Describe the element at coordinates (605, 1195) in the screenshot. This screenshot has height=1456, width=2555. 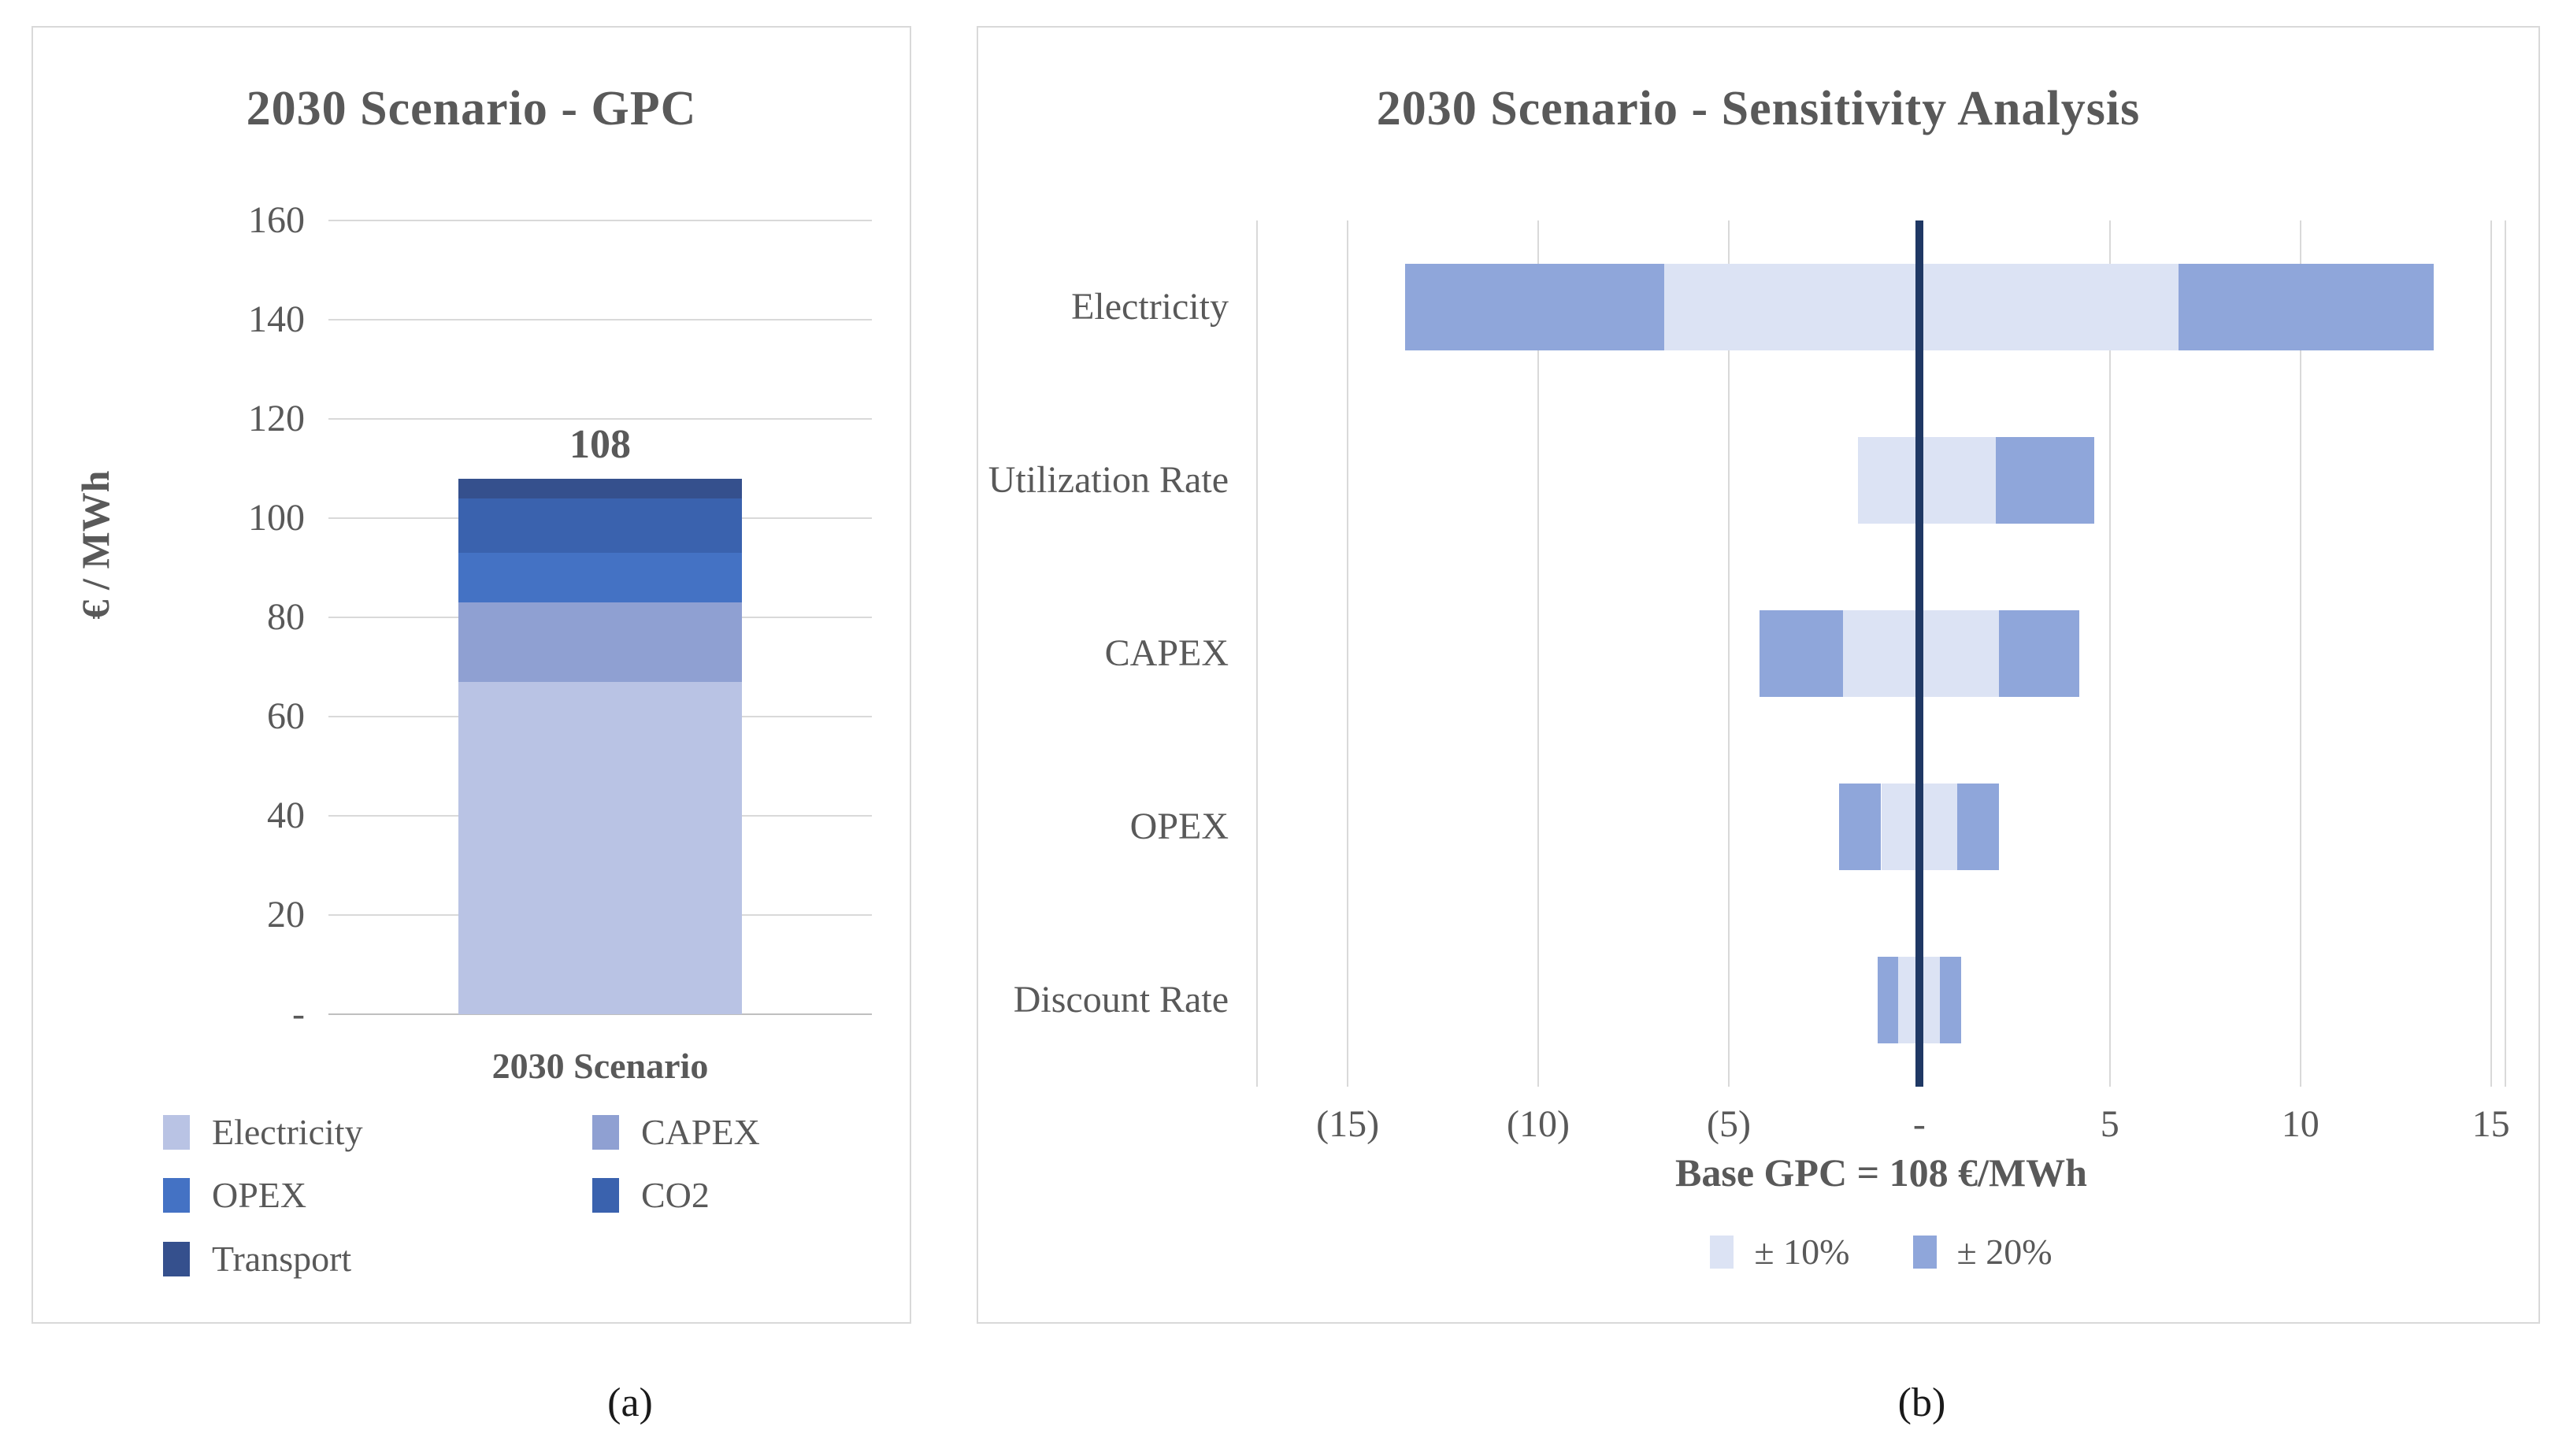
I see `gpc-legend-swatch-co2` at that location.